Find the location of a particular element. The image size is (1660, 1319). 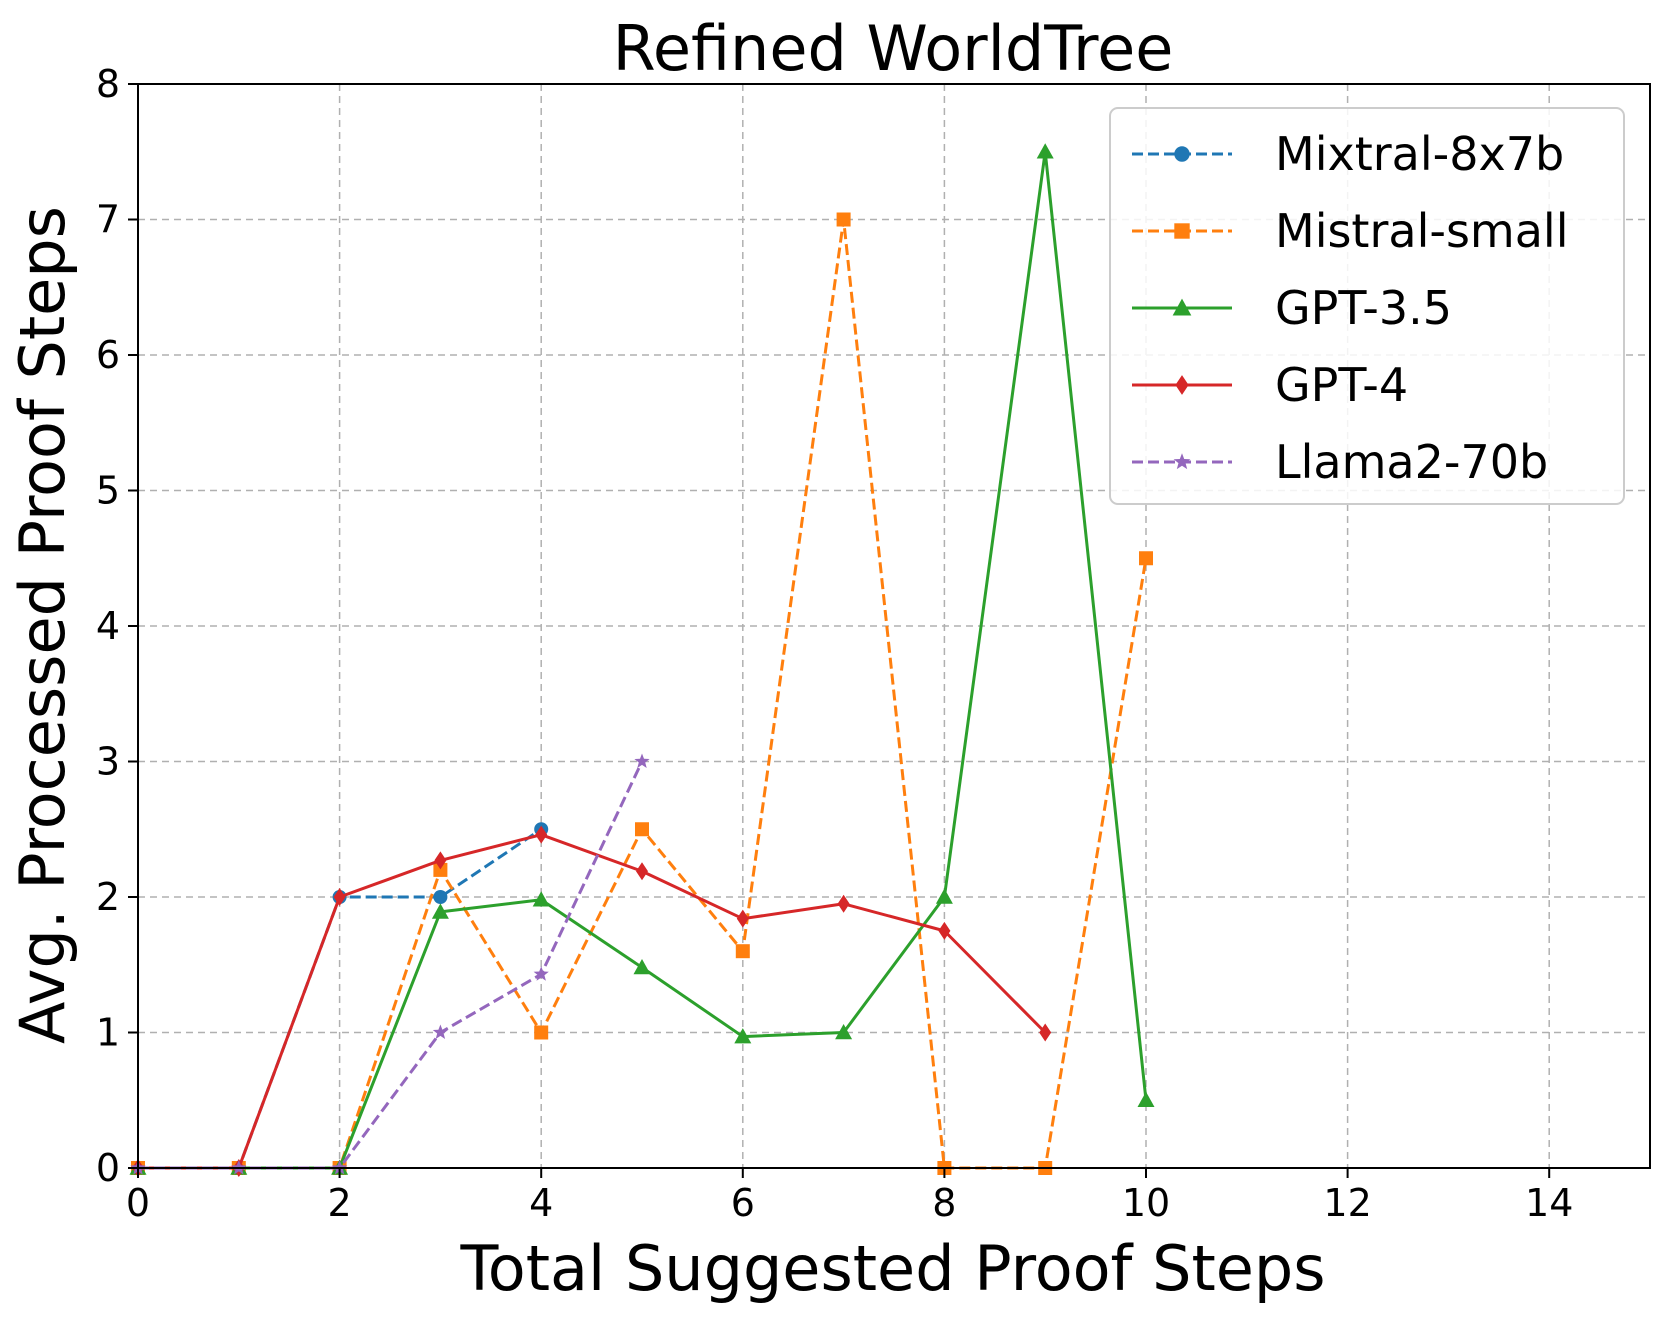

y-tick-label: 6 is located at coordinates (108, 355).